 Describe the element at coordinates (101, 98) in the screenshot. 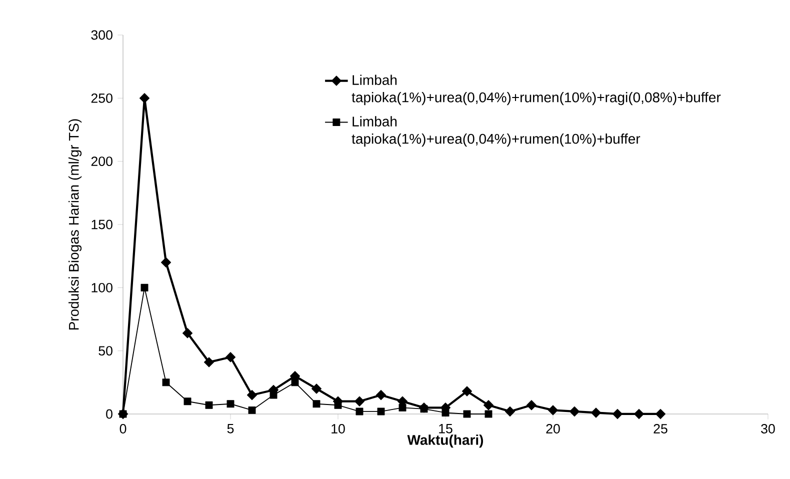

I see `y-tick-label: 250` at that location.